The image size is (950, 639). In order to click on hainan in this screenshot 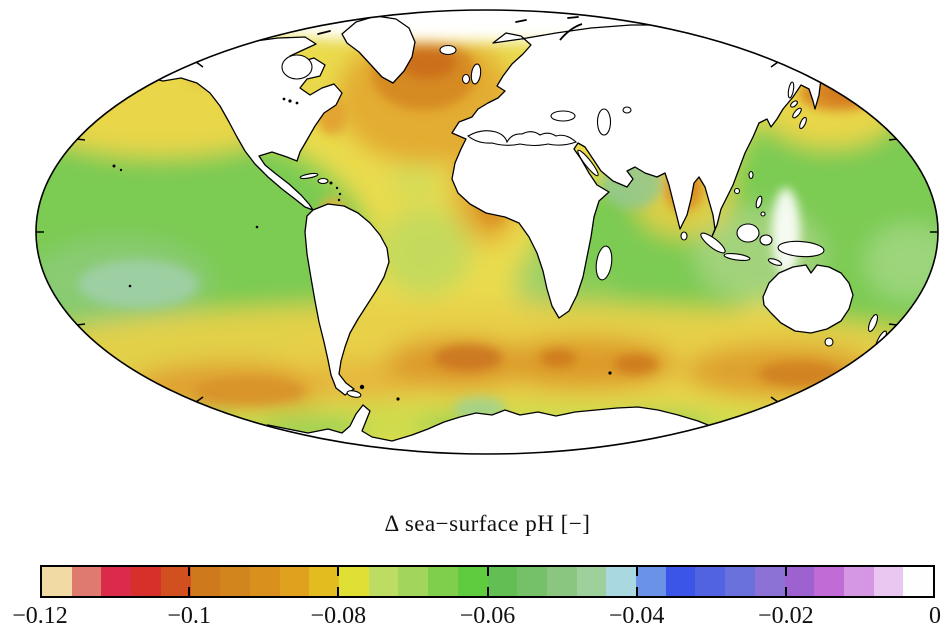, I will do `click(737, 191)`.